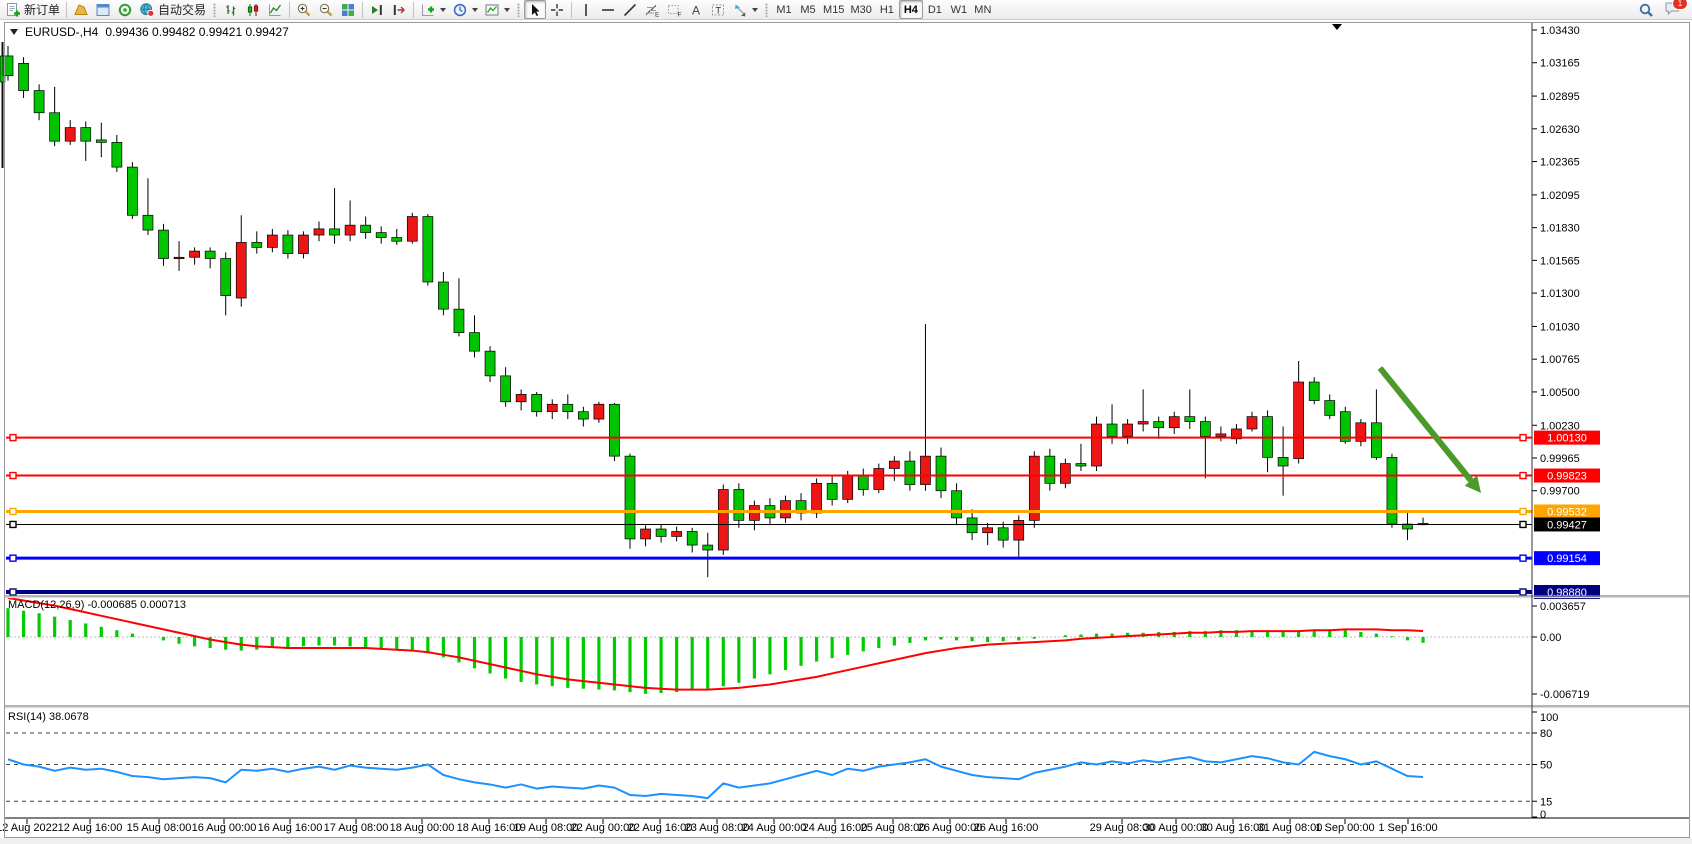 This screenshot has width=1692, height=844. What do you see at coordinates (1567, 525) in the screenshot?
I see `svg-text: 0.99427` at bounding box center [1567, 525].